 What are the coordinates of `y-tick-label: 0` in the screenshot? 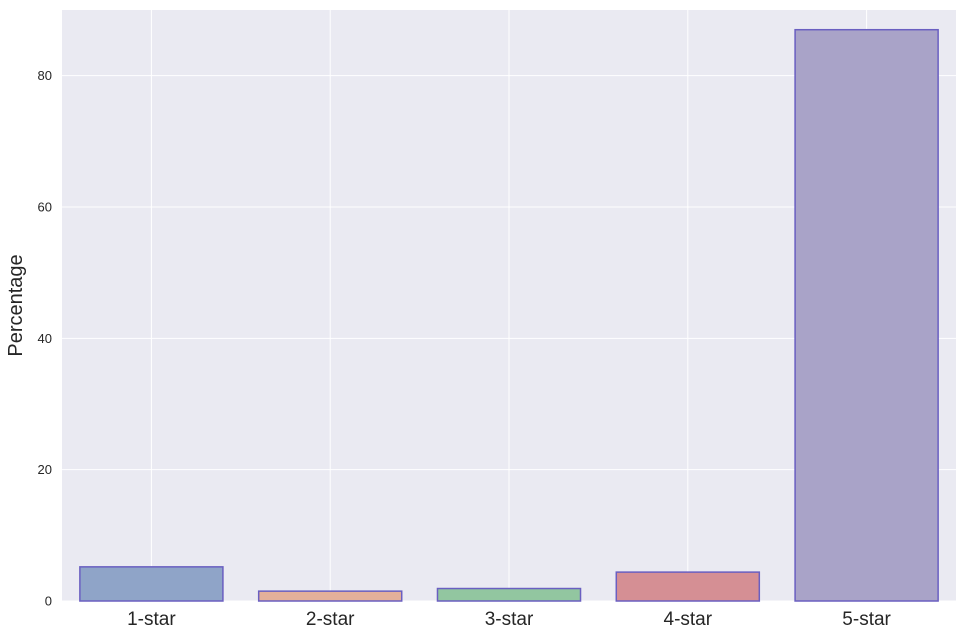 It's located at (48, 601).